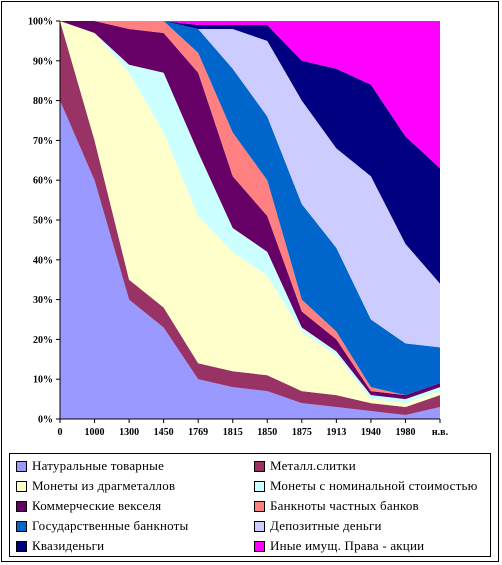 Image resolution: width=502 pixels, height=565 pixels. Describe the element at coordinates (374, 485) in the screenshot. I see `legend-label: Монеты с номинальной стоимостью` at that location.